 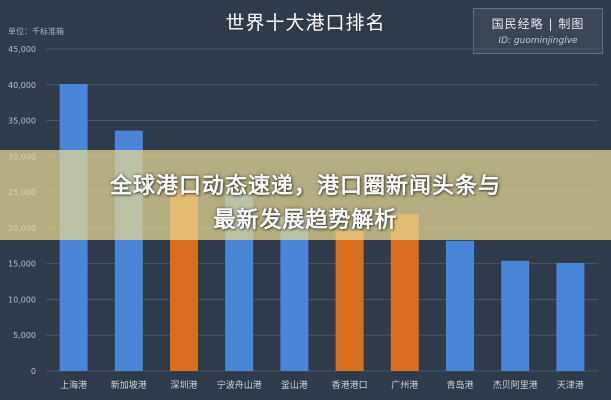 I want to click on x-tick-label: 上海港, so click(x=73, y=385).